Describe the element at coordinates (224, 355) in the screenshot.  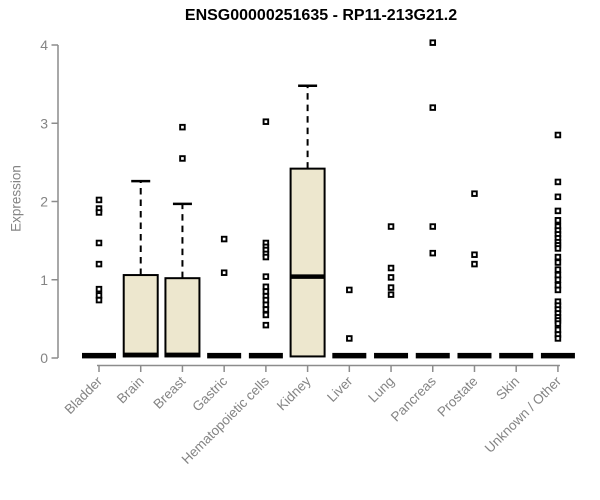
I see `zero-bar-gastric` at that location.